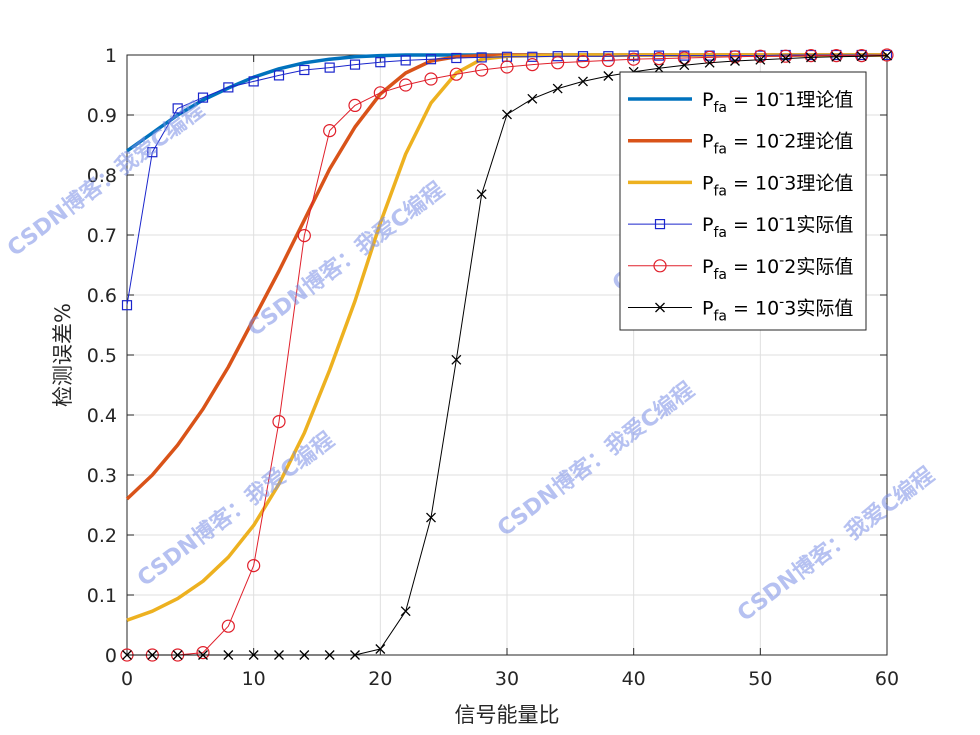 The image size is (980, 735). Describe the element at coordinates (887, 679) in the screenshot. I see `x-tick-label: 60` at that location.